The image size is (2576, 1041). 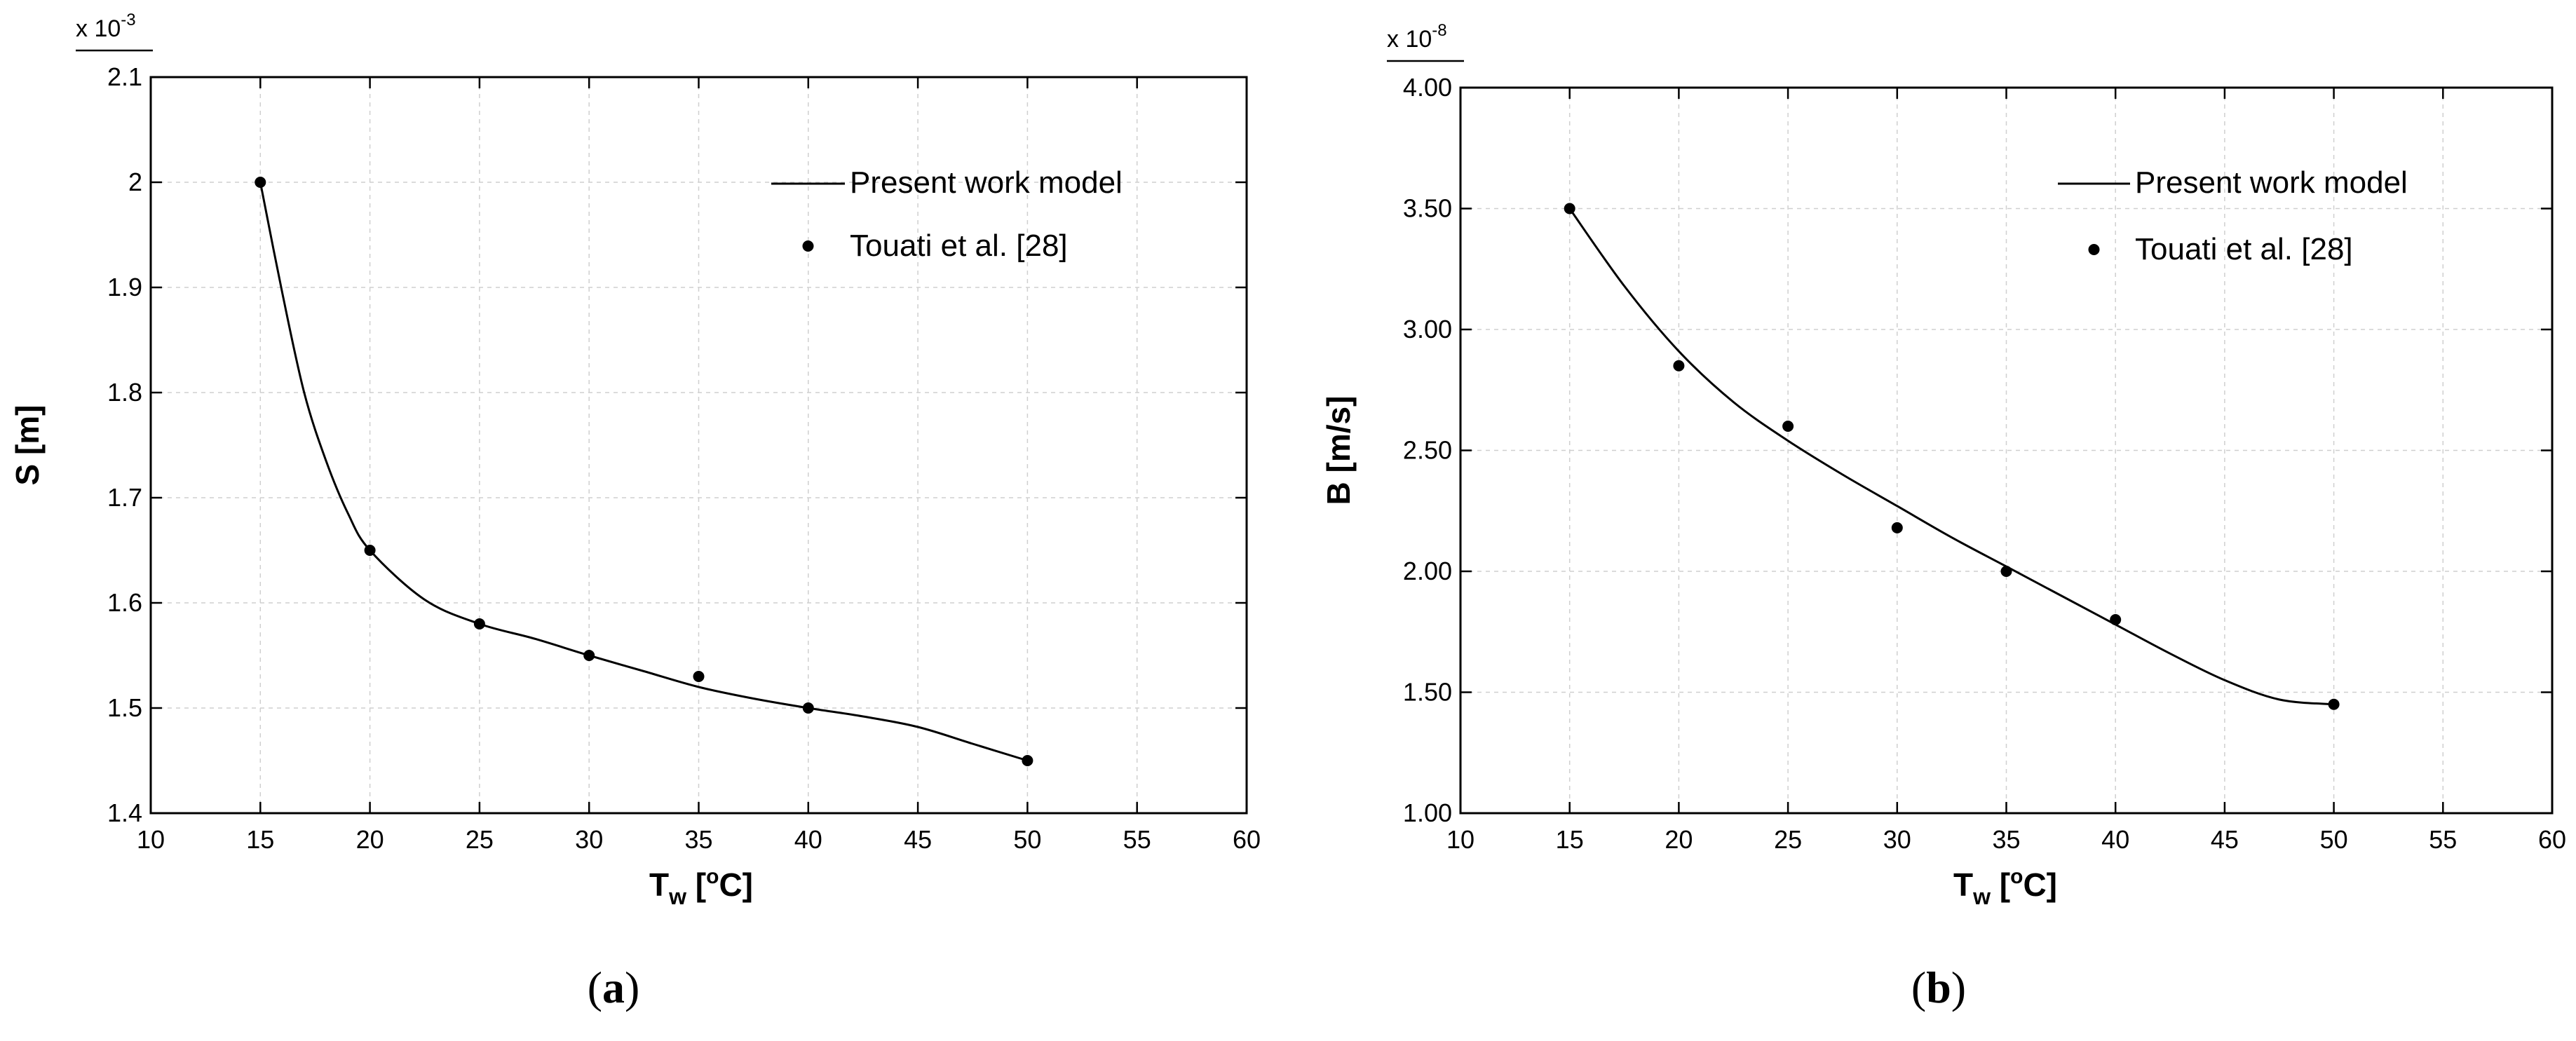 I want to click on panel-b-y-tick-label-0: 1.00, so click(x=1427, y=812).